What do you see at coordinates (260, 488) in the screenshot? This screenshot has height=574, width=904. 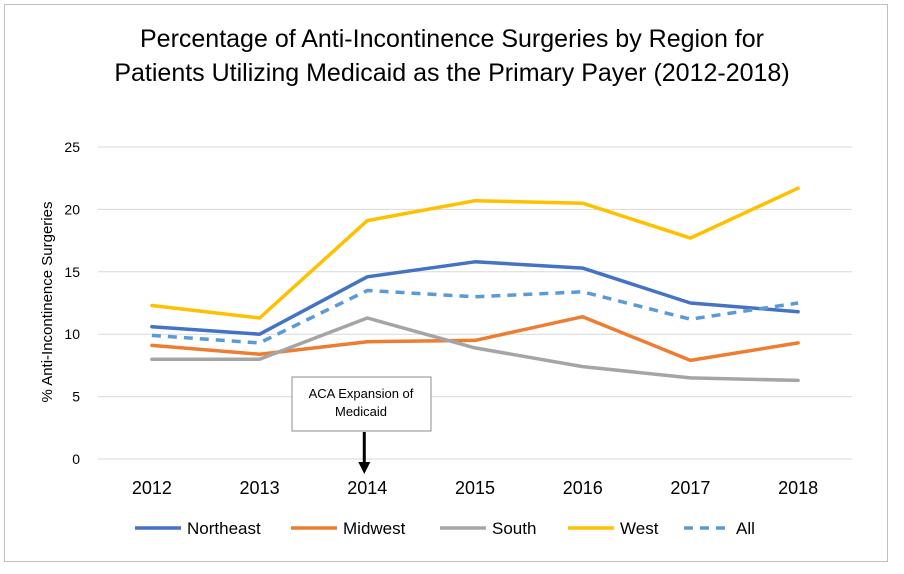 I see `x-tick-label: 2013` at bounding box center [260, 488].